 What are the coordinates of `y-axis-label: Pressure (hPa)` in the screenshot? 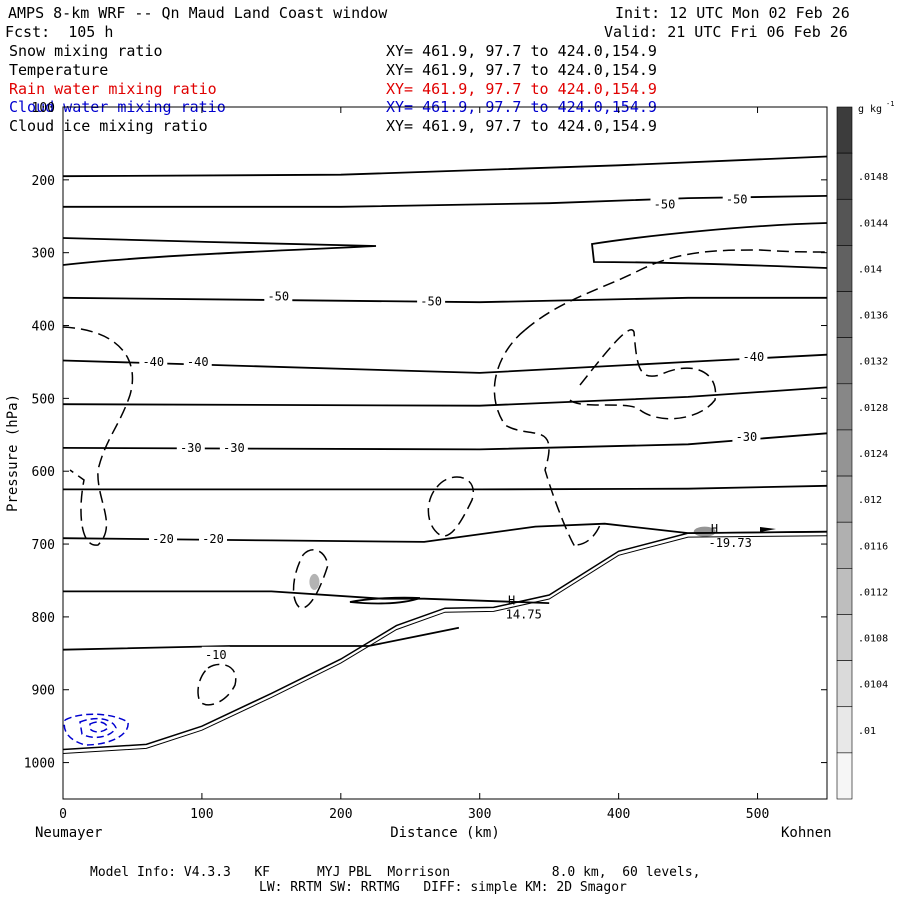 It's located at (13, 453).